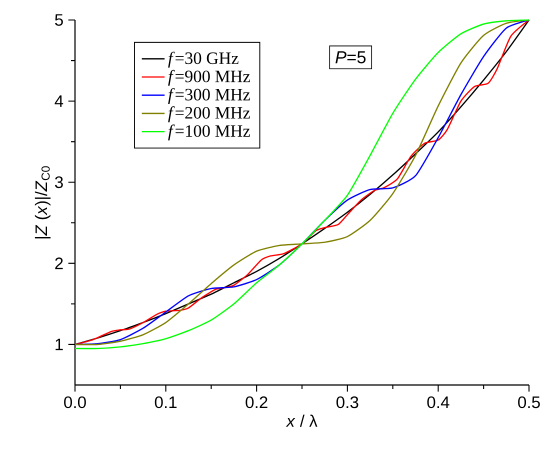  Describe the element at coordinates (347, 402) in the screenshot. I see `x-tick-label: 0.3` at that location.